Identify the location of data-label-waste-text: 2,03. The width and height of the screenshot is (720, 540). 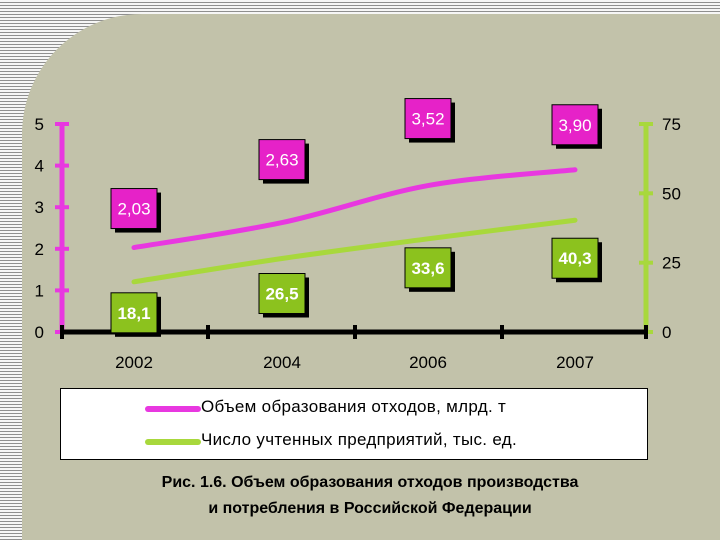
(133, 209).